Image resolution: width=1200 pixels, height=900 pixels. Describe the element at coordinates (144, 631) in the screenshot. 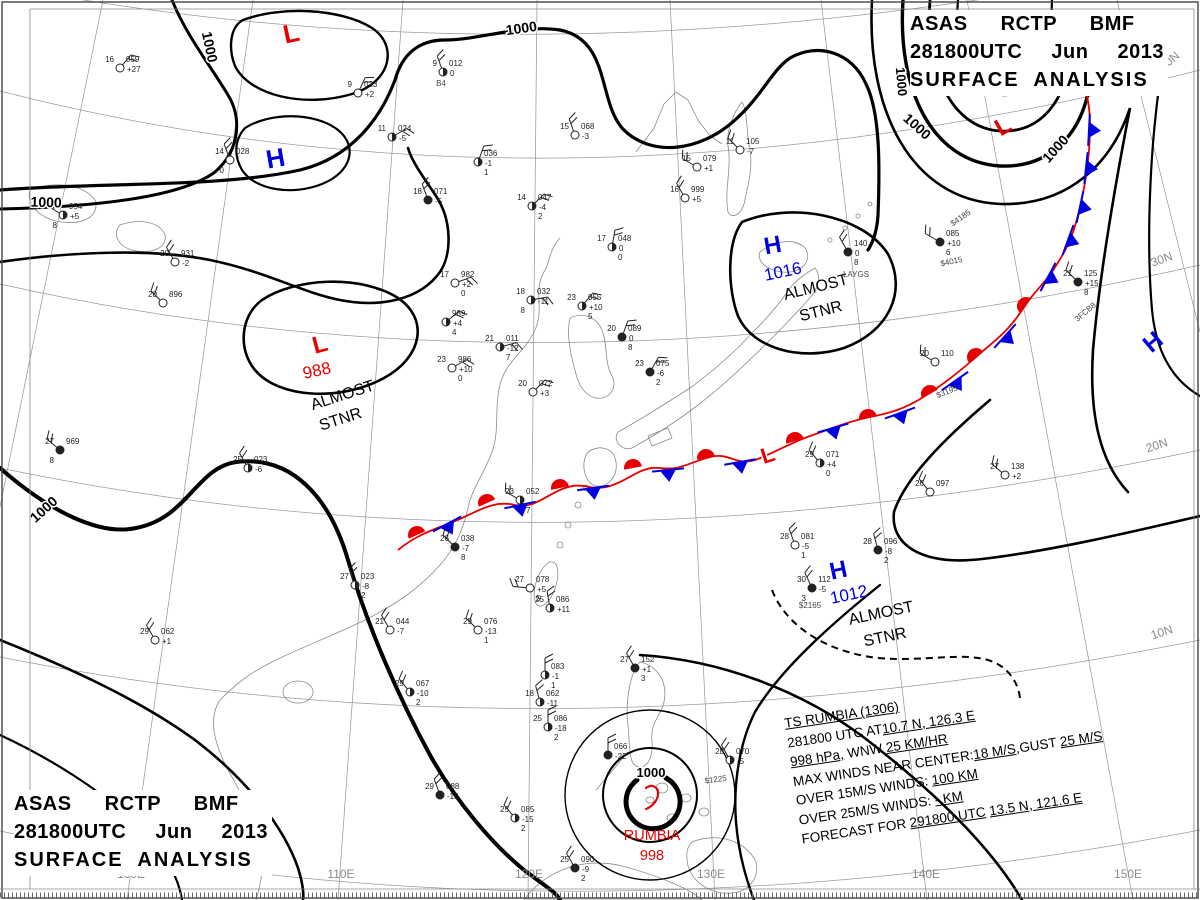

I see `station-temperature: 29` at that location.